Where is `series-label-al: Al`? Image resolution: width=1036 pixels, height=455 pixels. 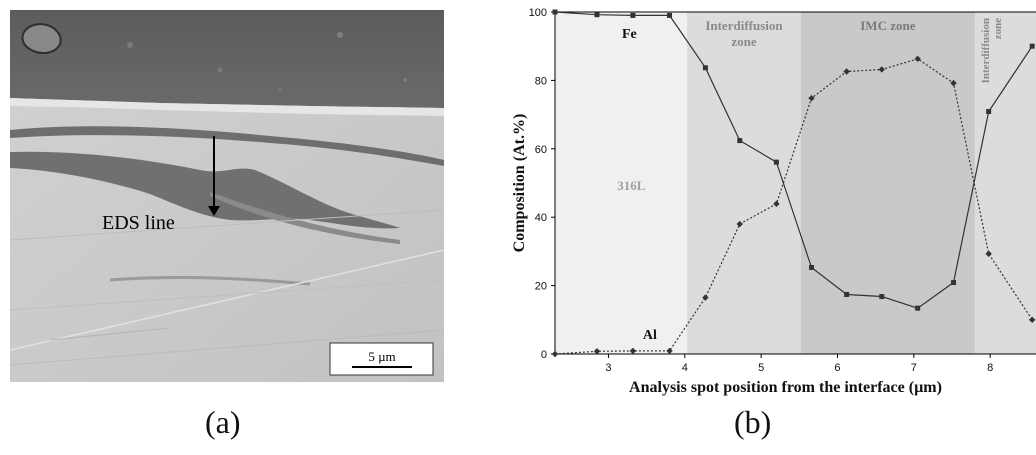 series-label-al: Al is located at coordinates (650, 335).